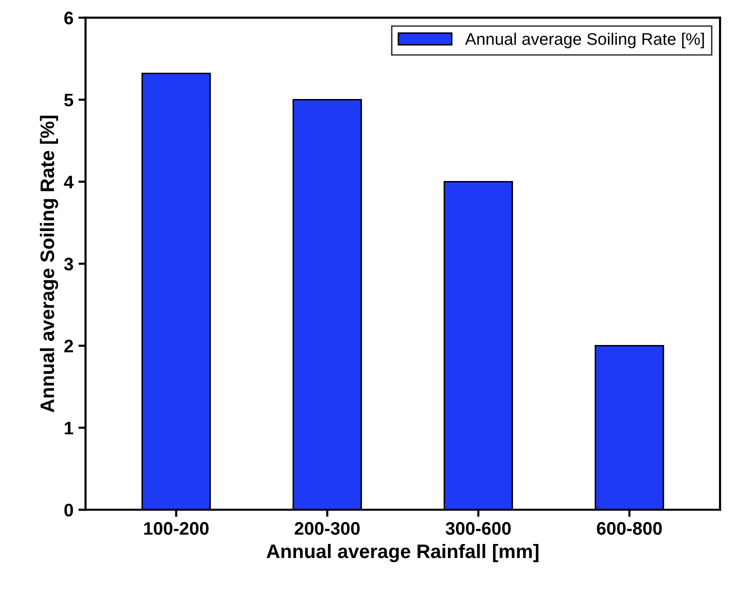 The width and height of the screenshot is (731, 590). What do you see at coordinates (176, 528) in the screenshot?
I see `x-tick-label: 100-200` at bounding box center [176, 528].